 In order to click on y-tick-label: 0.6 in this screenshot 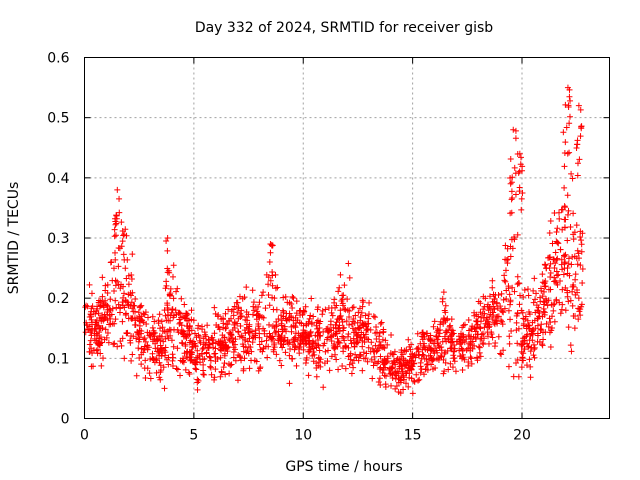, I will do `click(58, 59)`.